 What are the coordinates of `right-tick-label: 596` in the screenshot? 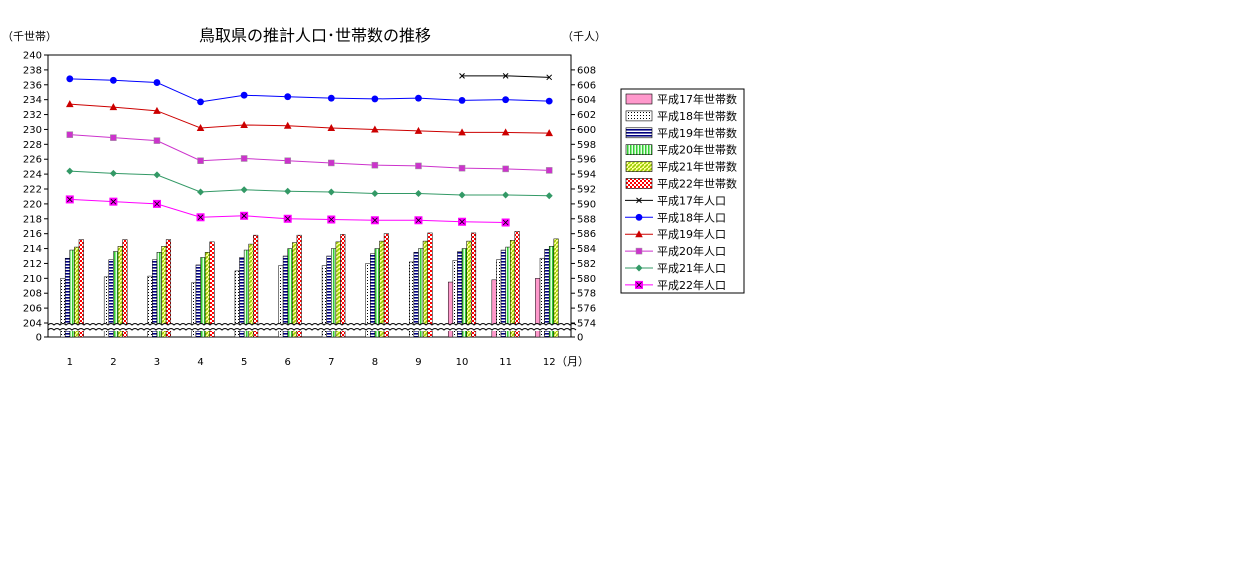 It's located at (586, 160).